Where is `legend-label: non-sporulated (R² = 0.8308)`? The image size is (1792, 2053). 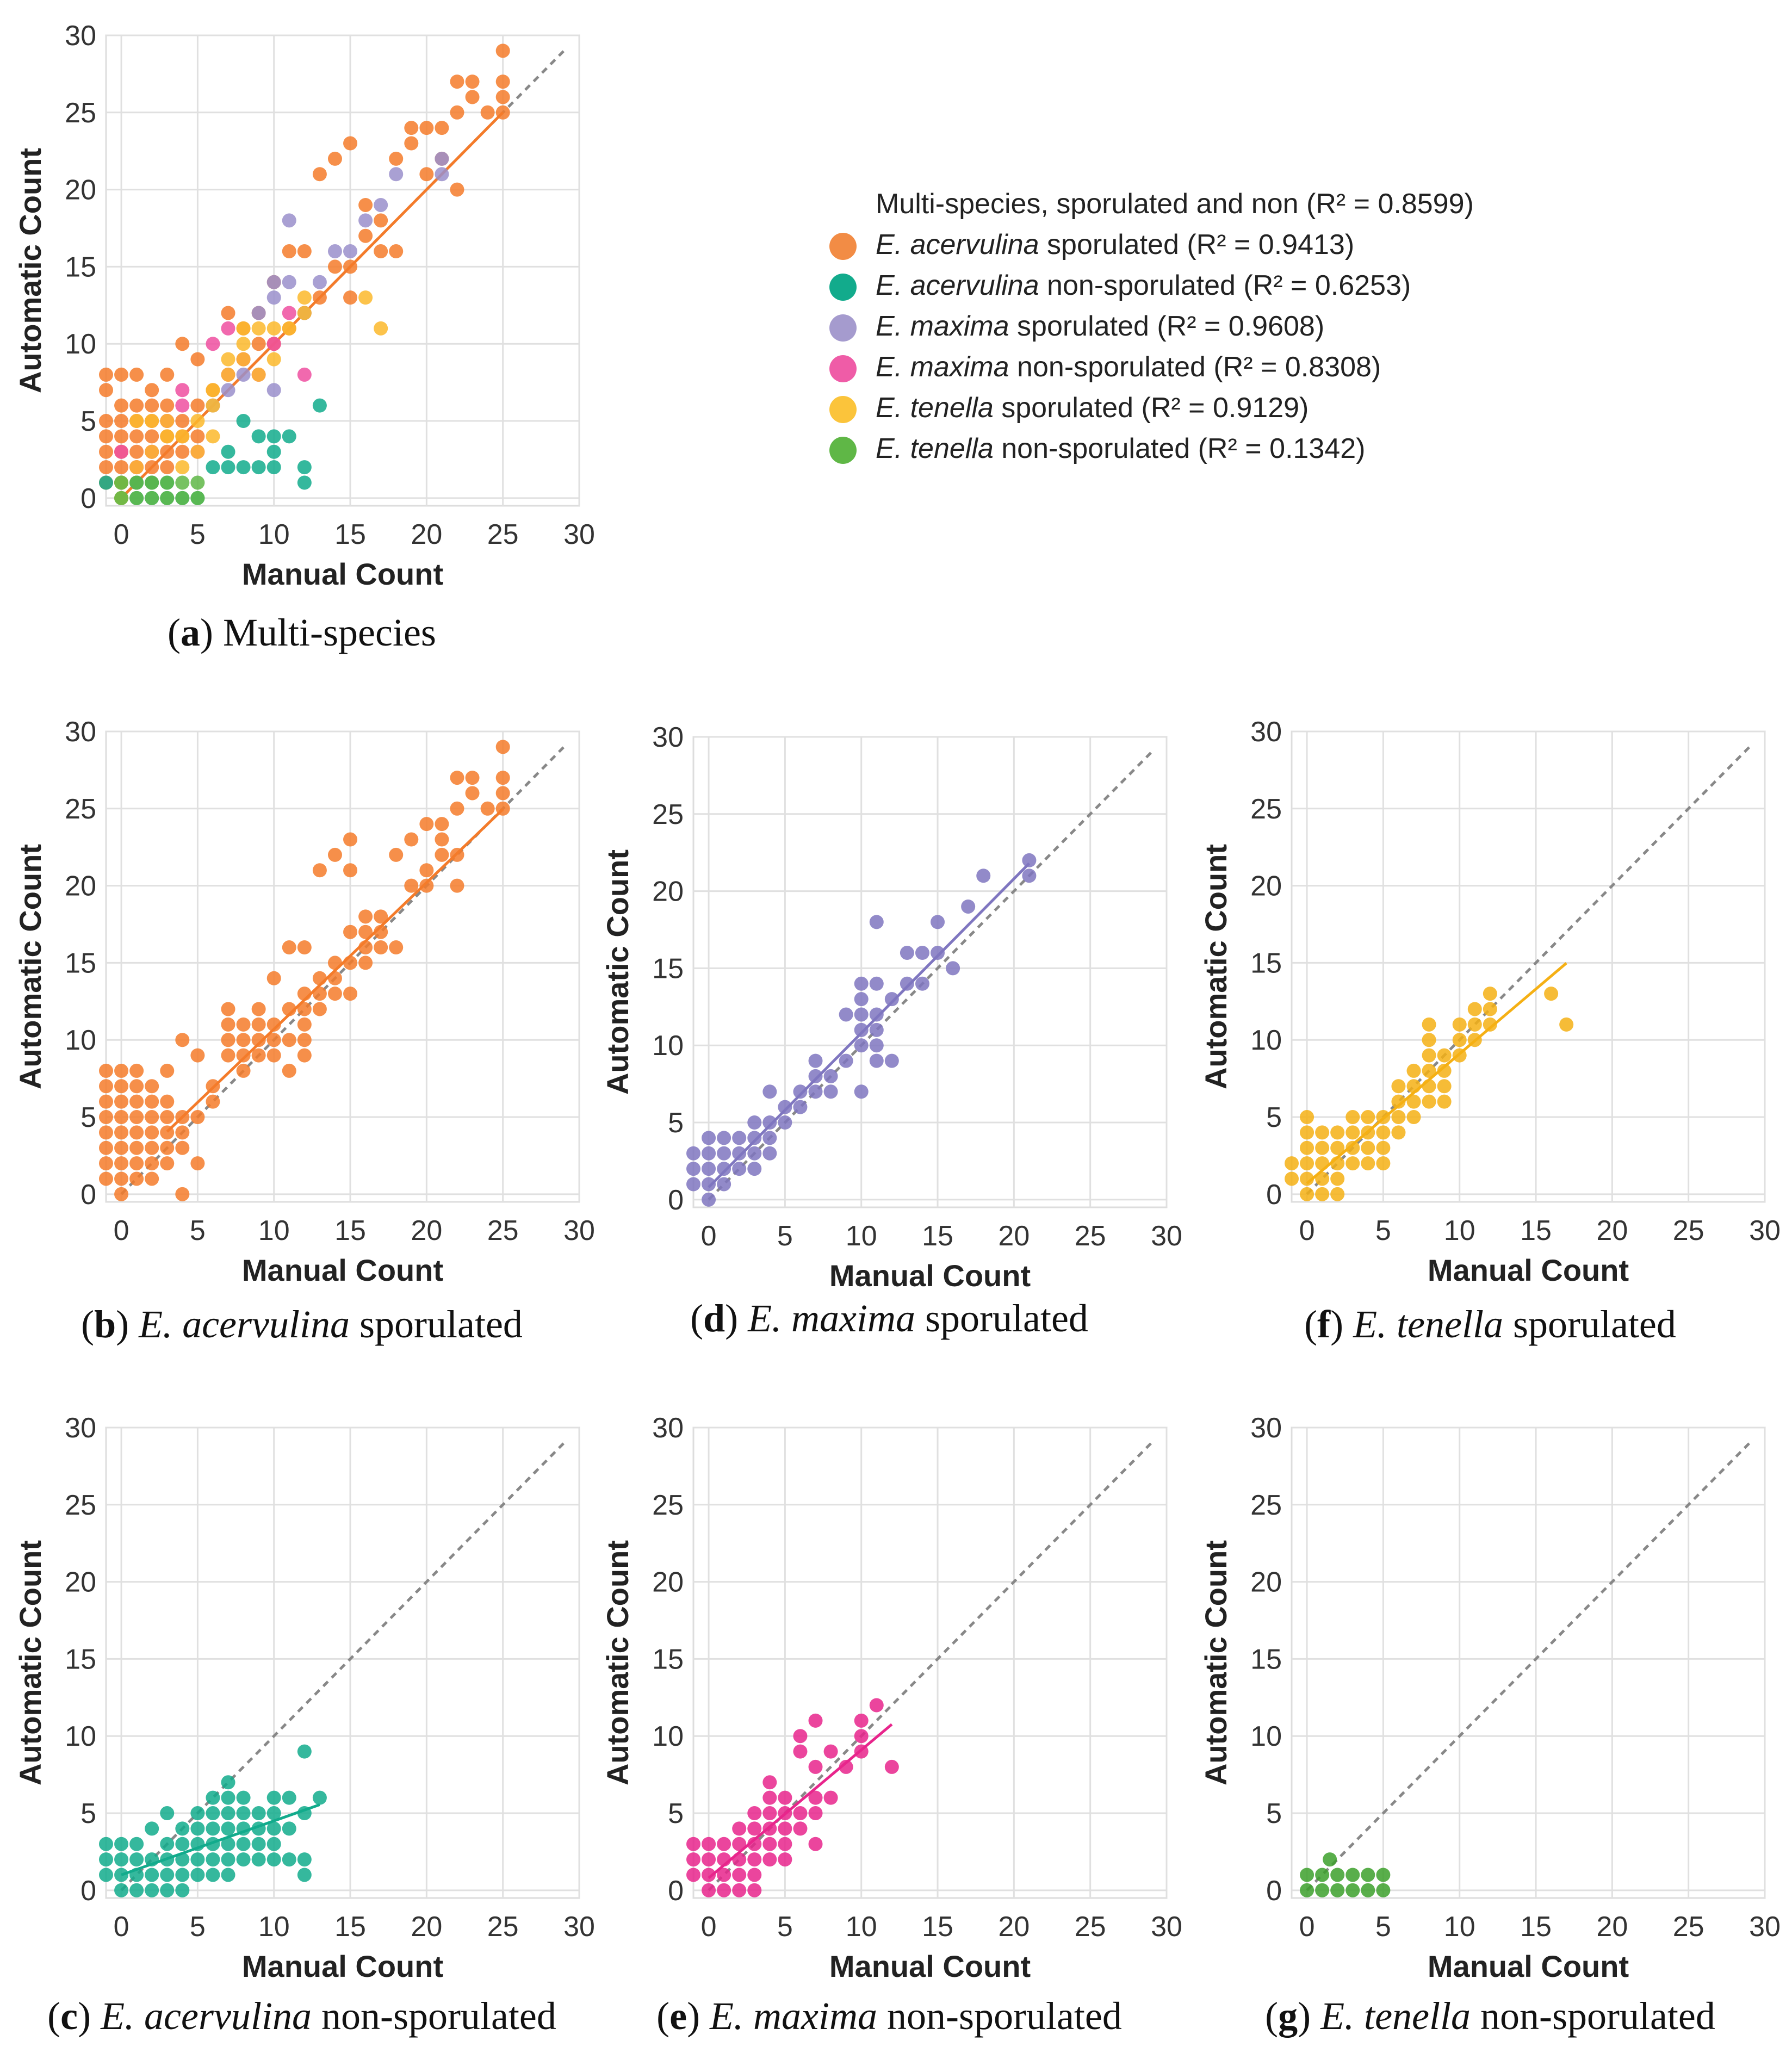
legend-label: non-sporulated (R² = 0.8308) is located at coordinates (1195, 367).